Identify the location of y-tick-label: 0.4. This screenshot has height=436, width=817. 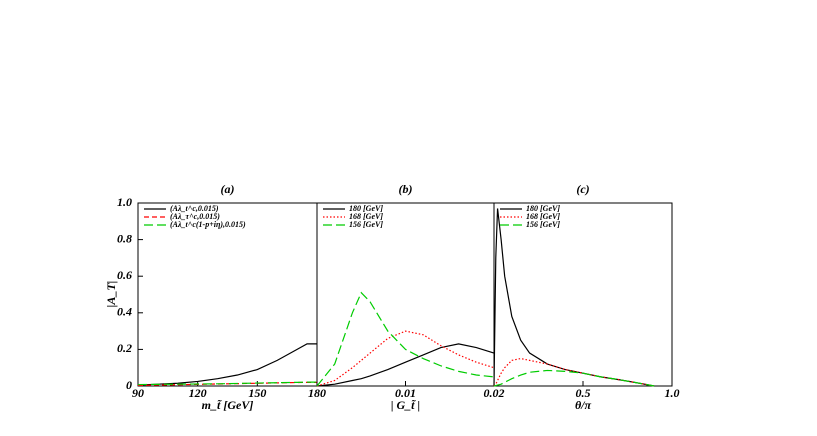
(124, 312).